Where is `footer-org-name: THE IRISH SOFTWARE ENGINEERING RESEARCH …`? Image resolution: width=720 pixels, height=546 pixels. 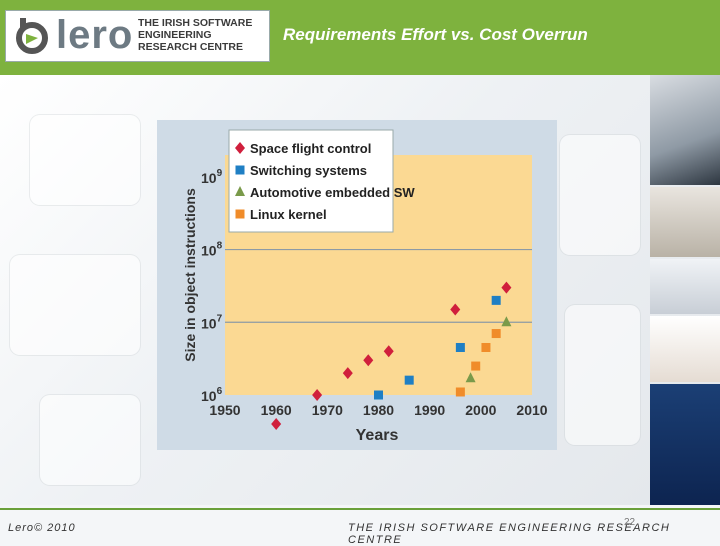 footer-org-name: THE IRISH SOFTWARE ENGINEERING RESEARCH … is located at coordinates (509, 534).